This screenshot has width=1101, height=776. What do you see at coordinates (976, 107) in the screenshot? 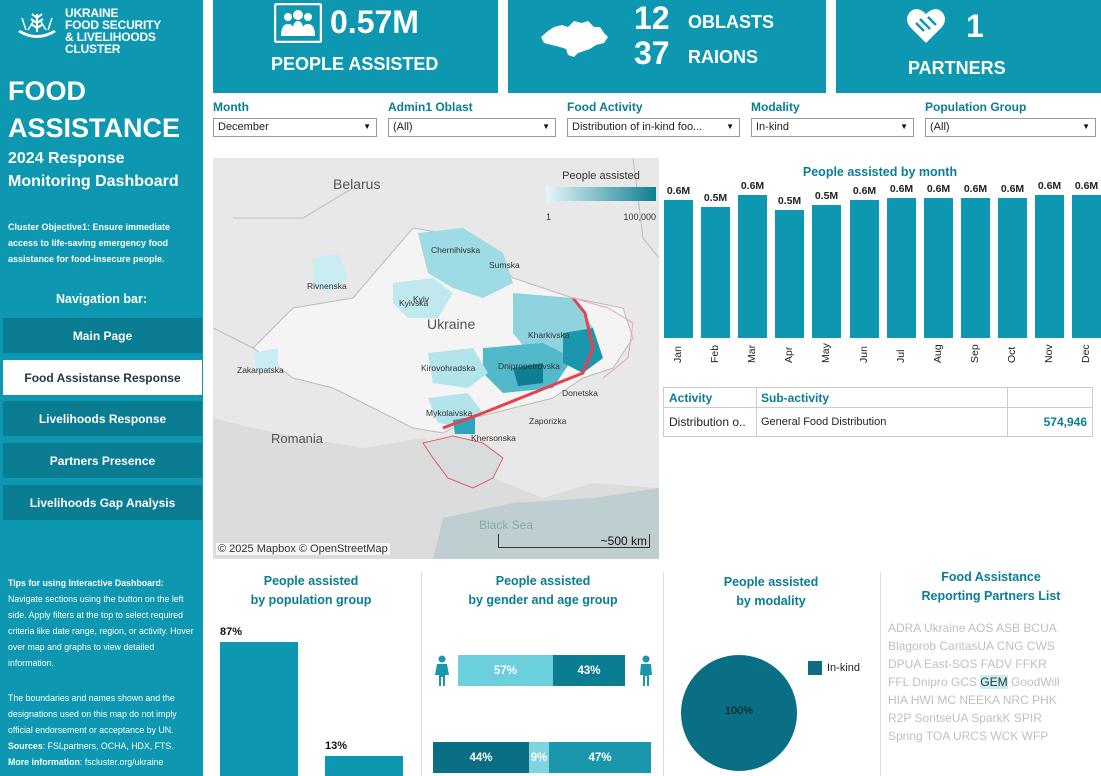
I see `filter-popgroup-label: Population Group` at bounding box center [976, 107].